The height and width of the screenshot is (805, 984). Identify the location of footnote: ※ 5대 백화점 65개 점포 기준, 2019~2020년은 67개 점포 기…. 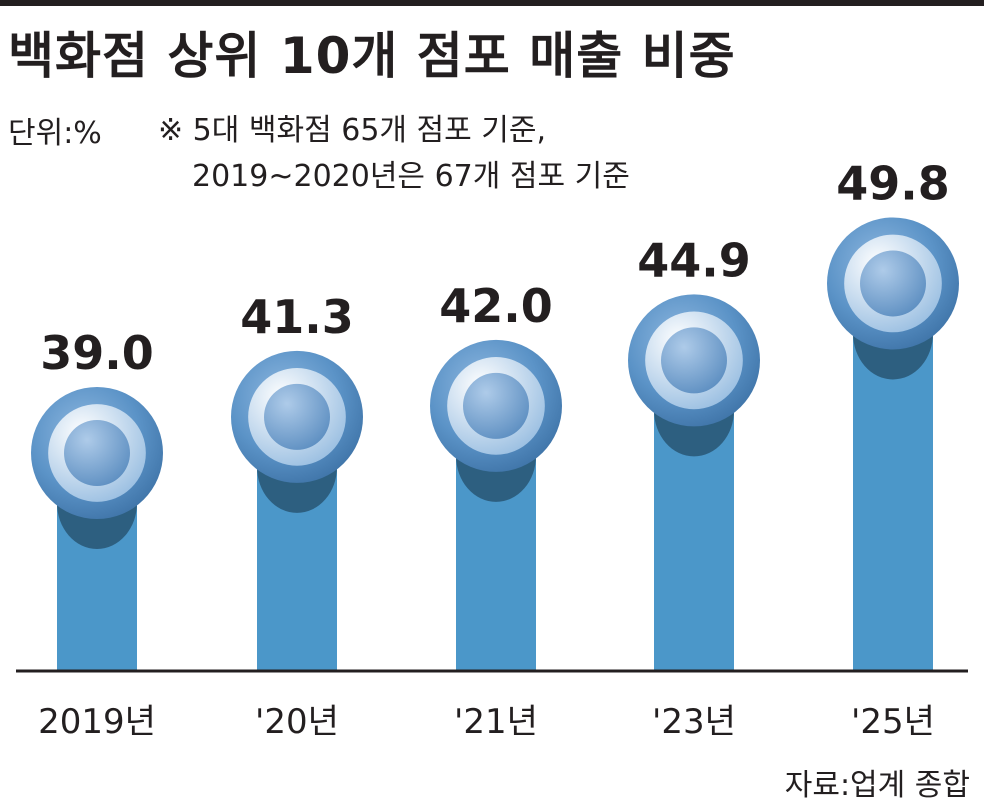
(394, 154).